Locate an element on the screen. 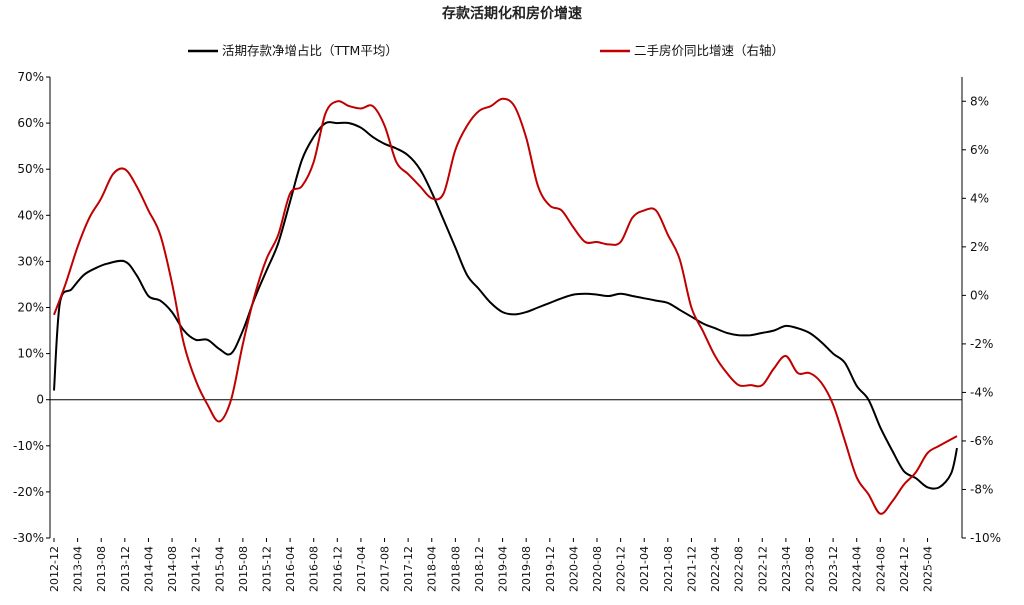 Image resolution: width=1024 pixels, height=605 pixels. x-tick-label: 2021-04 is located at coordinates (644, 569).